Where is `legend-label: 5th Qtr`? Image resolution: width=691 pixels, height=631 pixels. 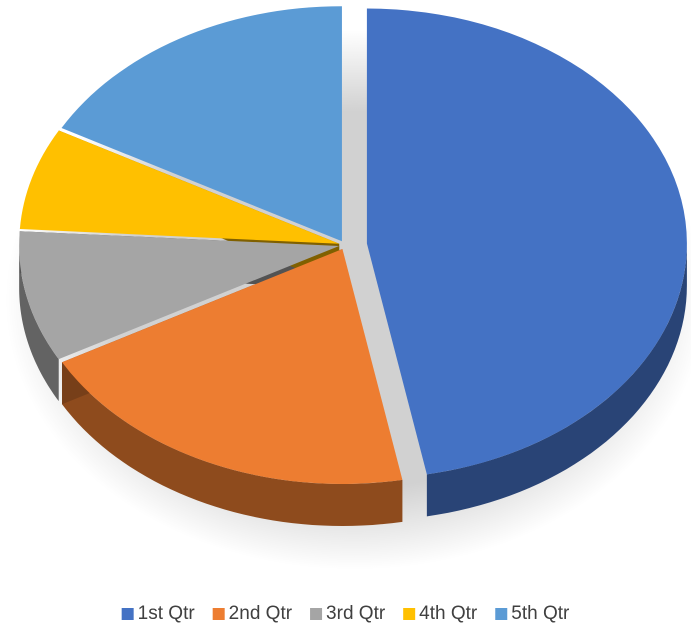
legend-label: 5th Qtr is located at coordinates (540, 613).